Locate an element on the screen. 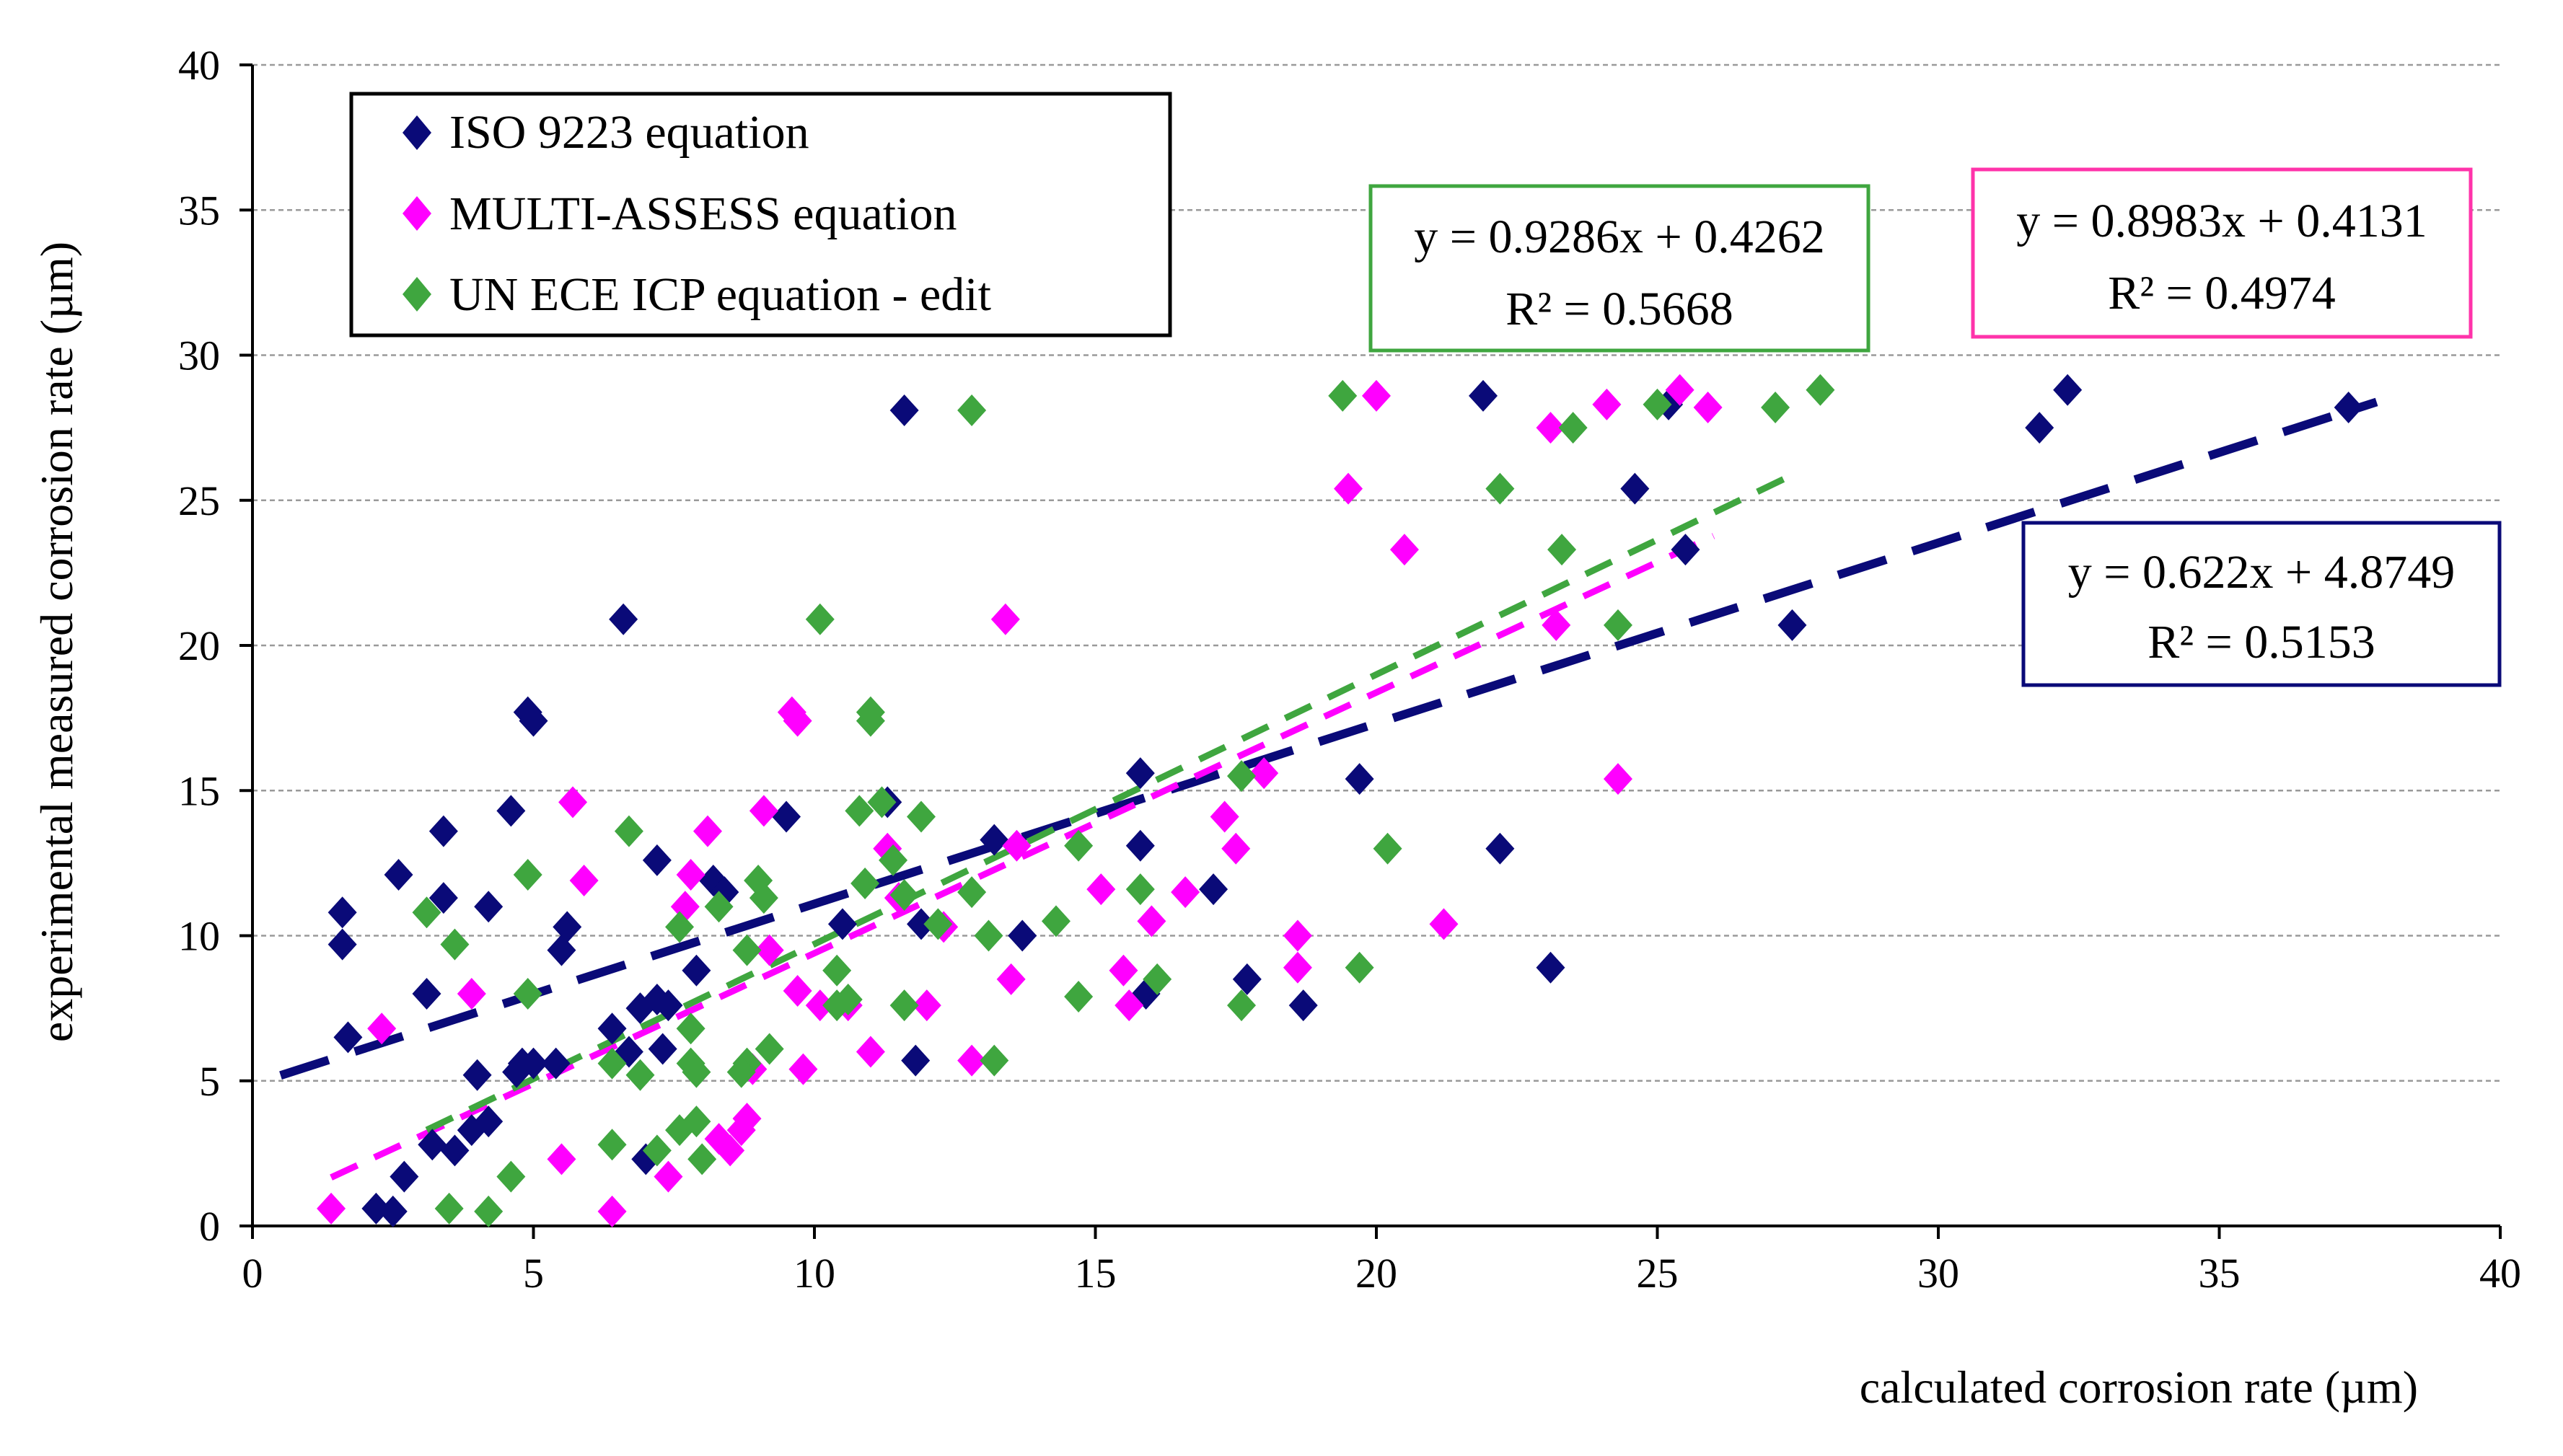  equation-box-multi-assess-frame is located at coordinates (2222, 253).